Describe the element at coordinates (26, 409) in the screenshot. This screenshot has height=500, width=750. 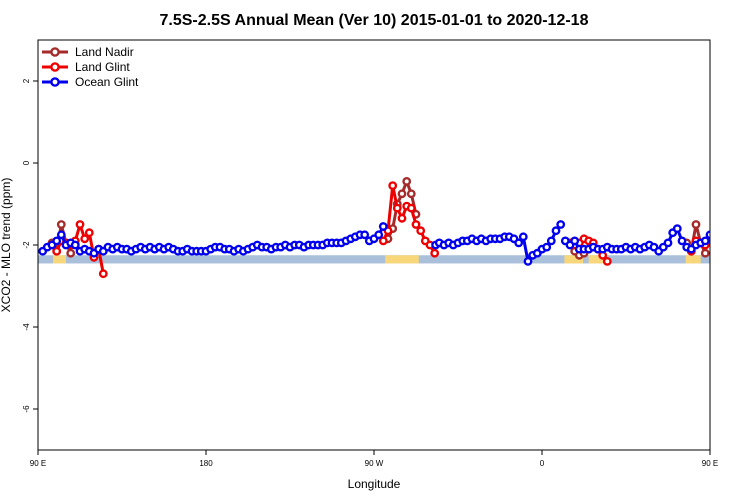
I see `y-tick-label: -6` at that location.